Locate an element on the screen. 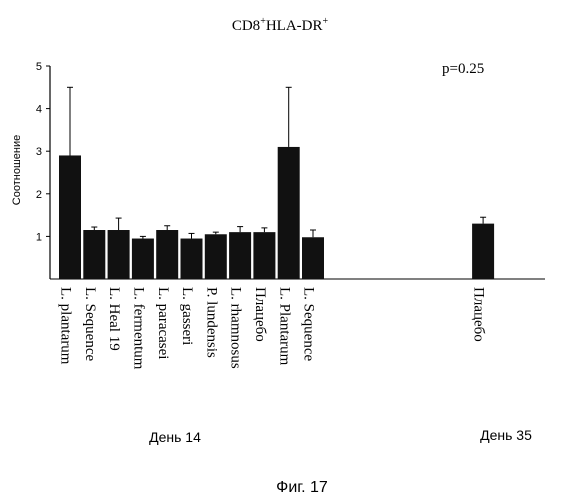 The image size is (567, 500). y-axis-label: Соотношение is located at coordinates (17, 170).